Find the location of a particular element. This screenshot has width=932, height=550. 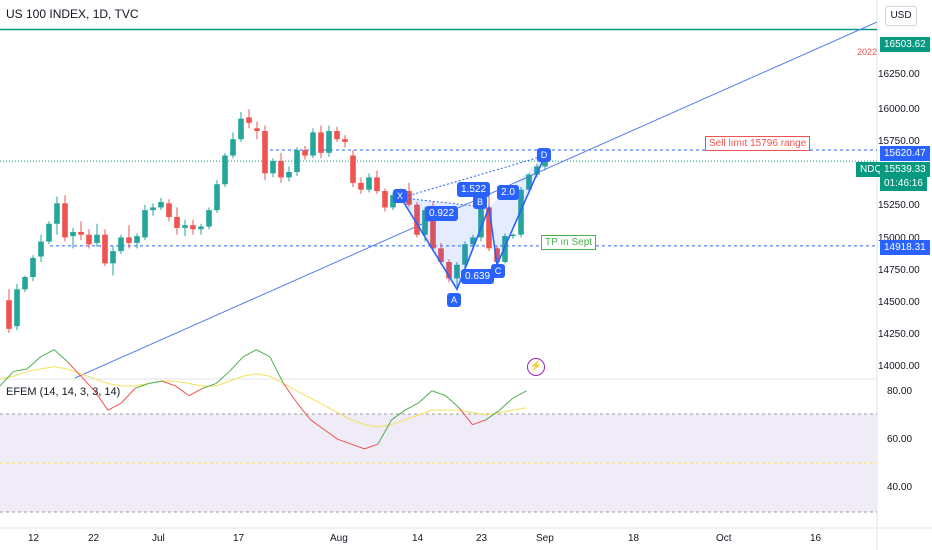

sell-limit-note: Sell lımıt 15796 range is located at coordinates (758, 143).